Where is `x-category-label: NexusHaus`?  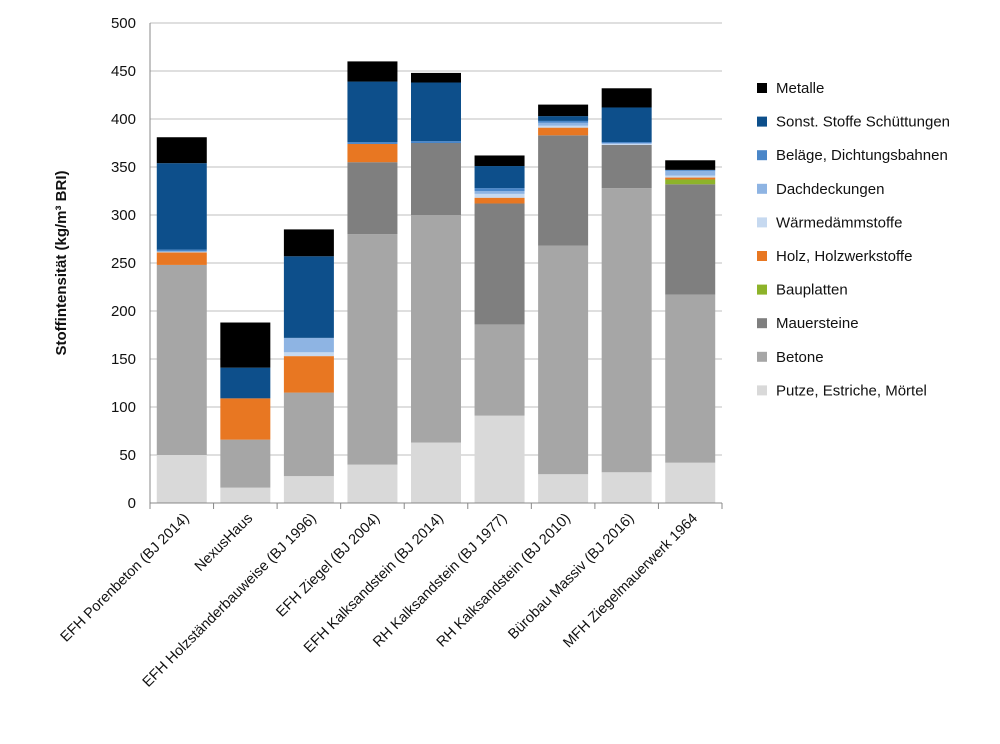
x-category-label: NexusHaus is located at coordinates (224, 543).